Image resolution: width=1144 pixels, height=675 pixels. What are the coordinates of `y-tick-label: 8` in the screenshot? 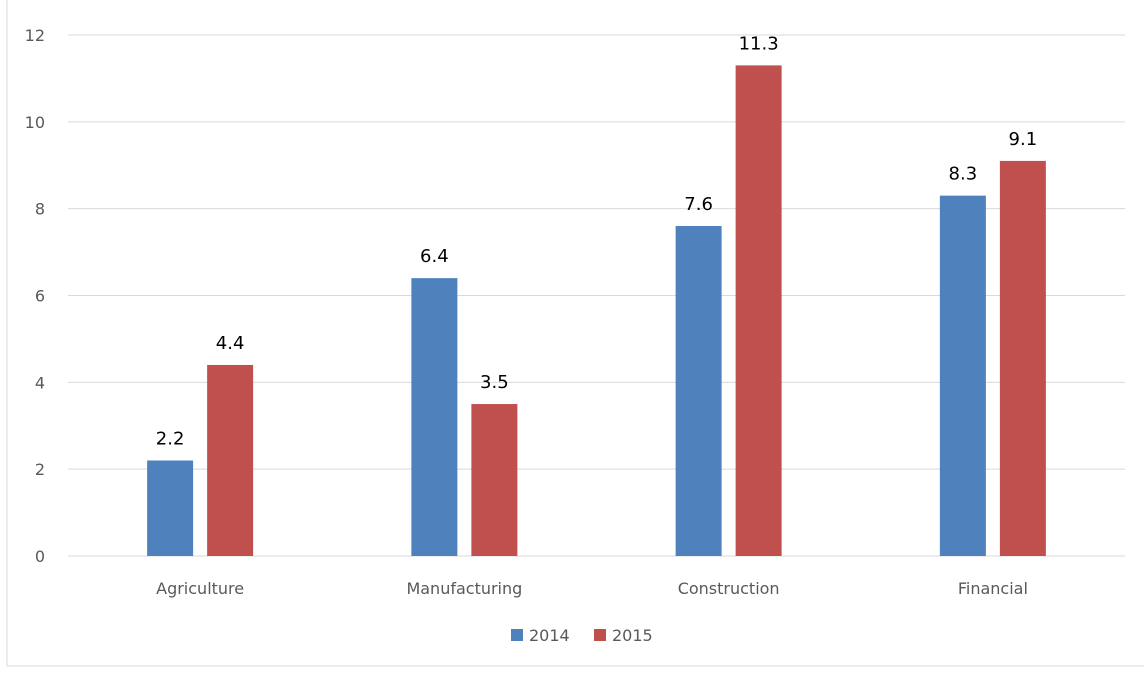 It's located at (40, 209).